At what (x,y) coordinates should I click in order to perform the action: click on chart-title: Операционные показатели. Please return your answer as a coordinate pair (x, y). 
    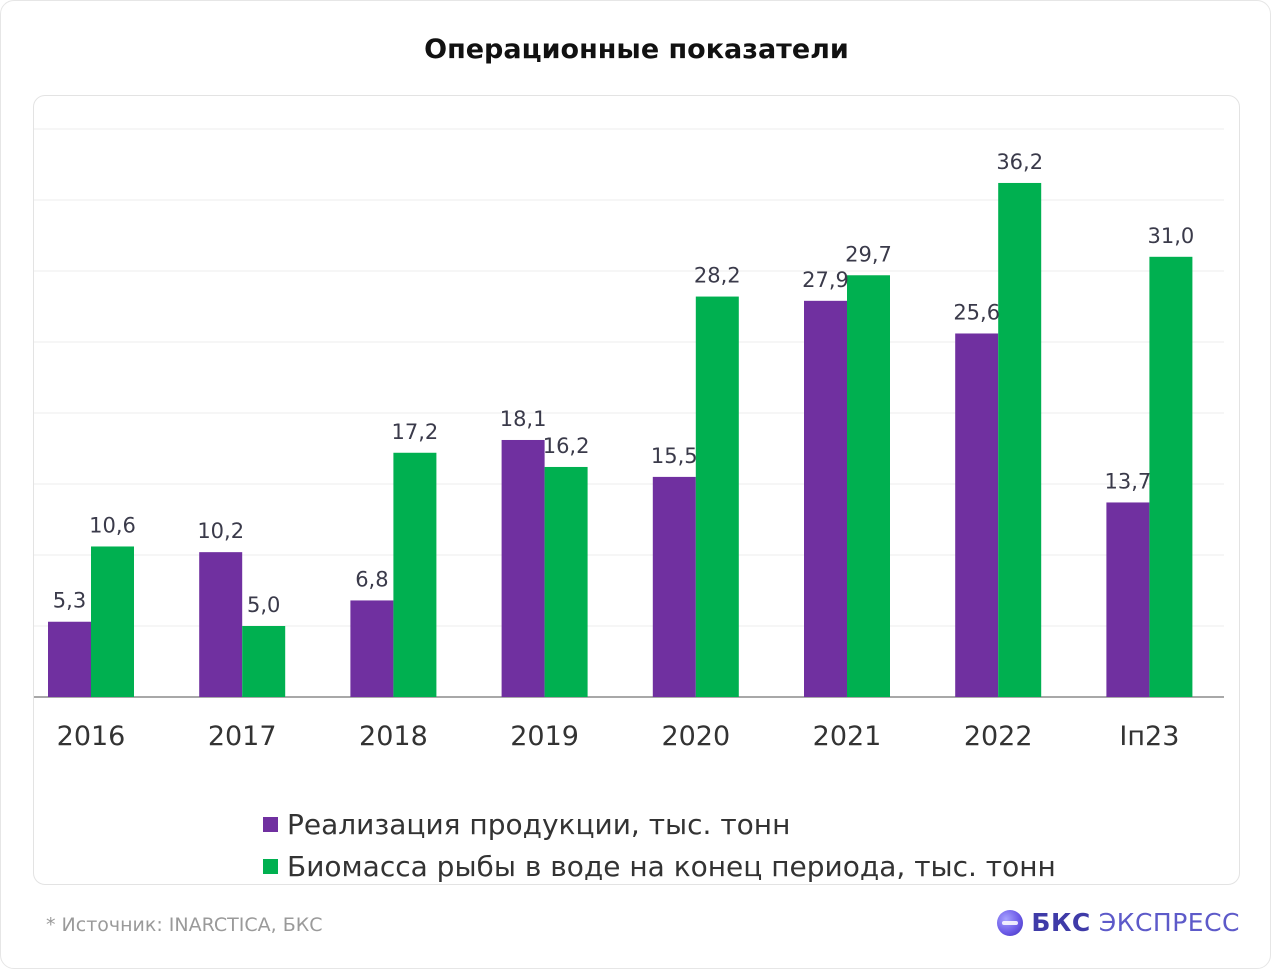
    Looking at the image, I should click on (636, 49).